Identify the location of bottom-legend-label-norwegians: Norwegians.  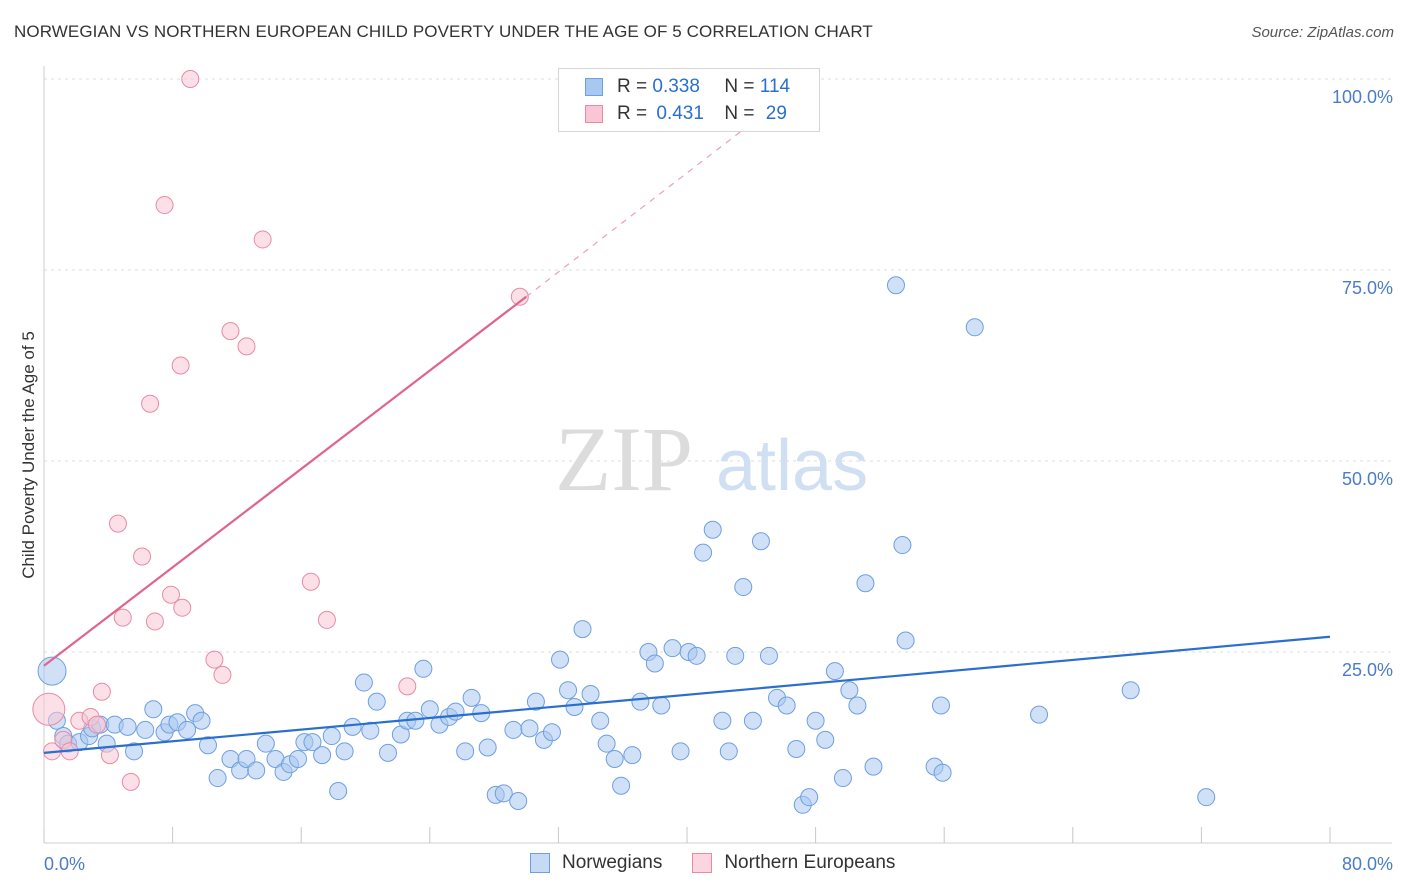
(612, 862).